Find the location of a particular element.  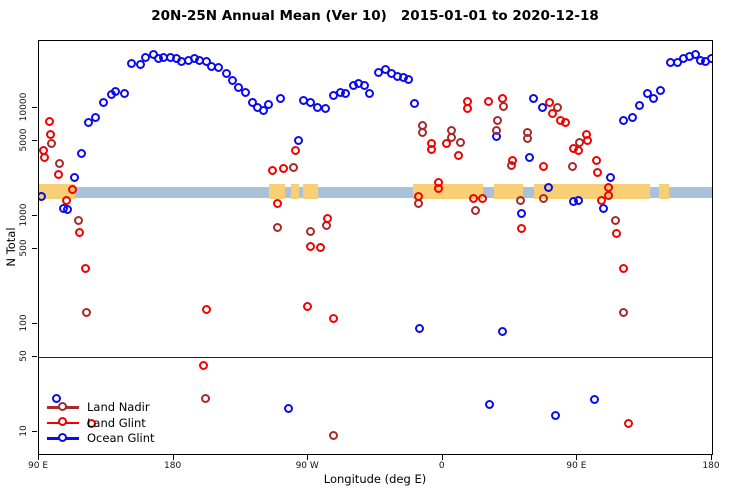

legend-label: Land Nadir is located at coordinates (118, 407).